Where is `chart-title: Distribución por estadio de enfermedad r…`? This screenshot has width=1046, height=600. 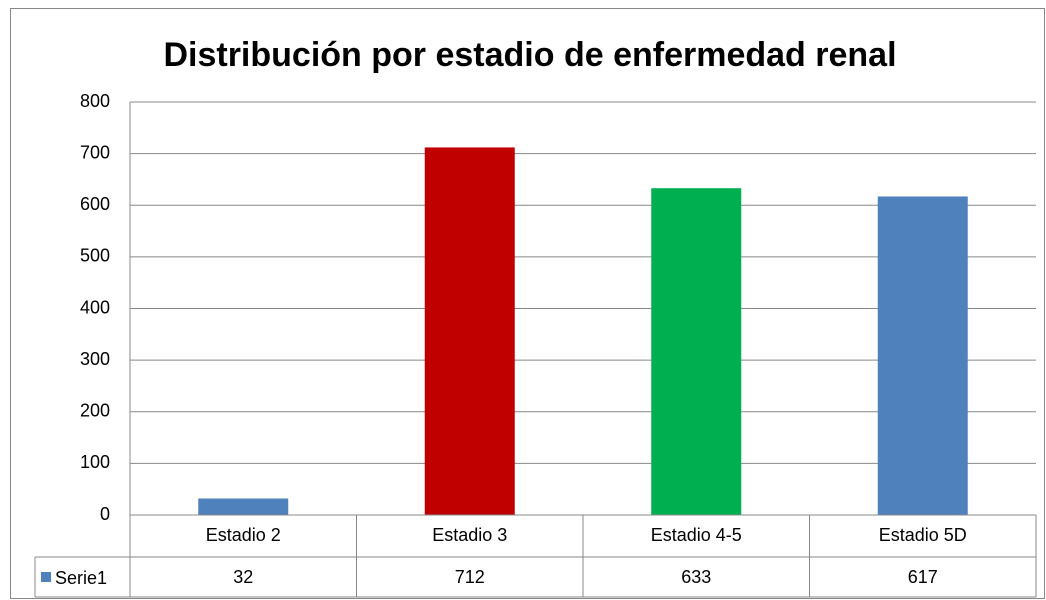 chart-title: Distribución por estadio de enfermedad r… is located at coordinates (530, 55).